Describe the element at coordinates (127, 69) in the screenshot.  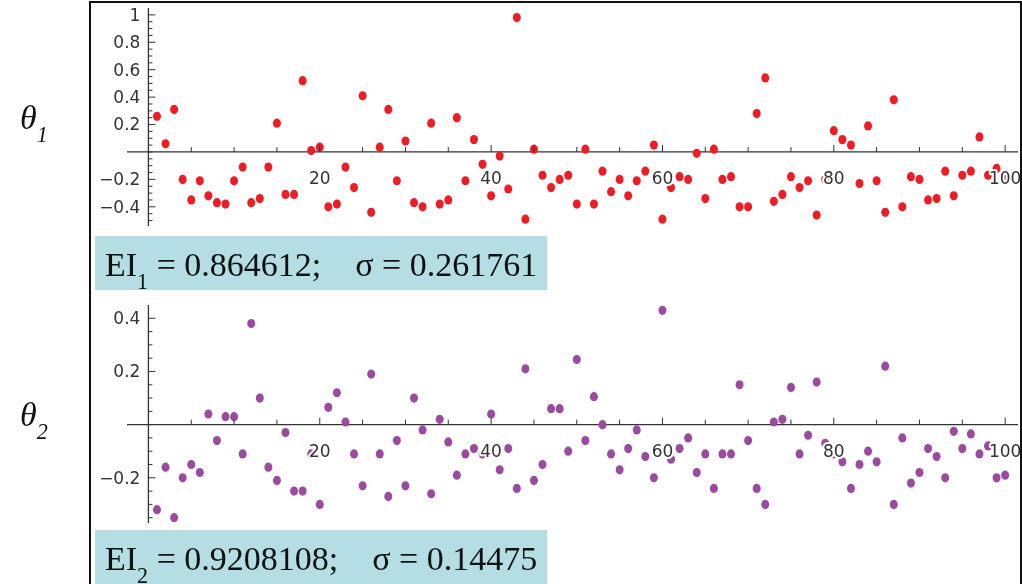
I see `y-tick-label: 0.6` at that location.